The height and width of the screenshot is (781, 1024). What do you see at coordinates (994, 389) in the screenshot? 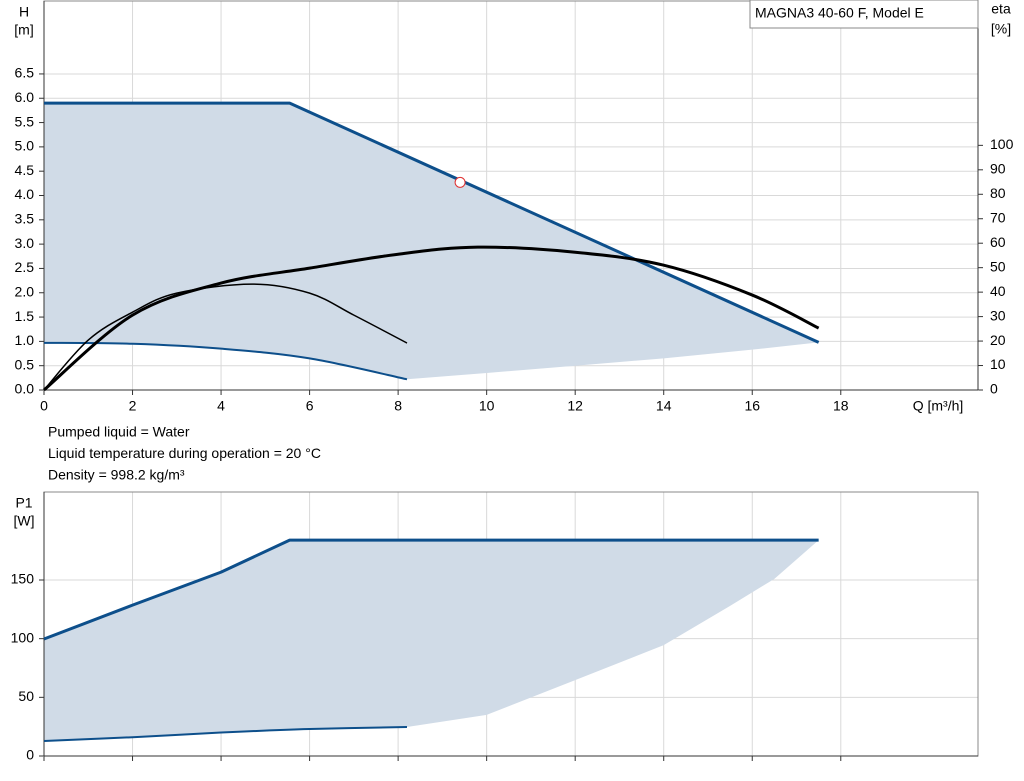
I see `y2-tick-label: 0` at bounding box center [994, 389].